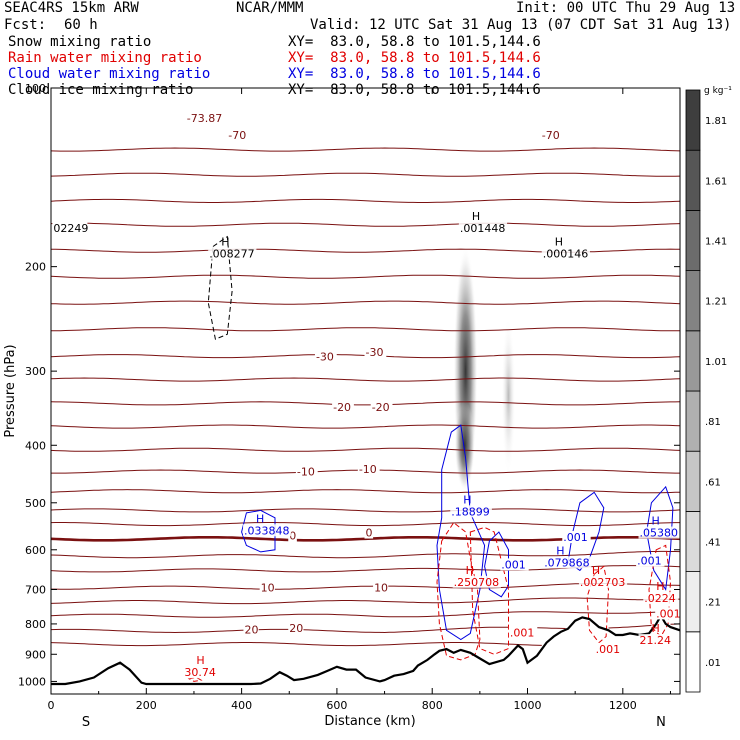 The height and width of the screenshot is (740, 740). I want to click on colorbar-level-label: 1.61, so click(716, 181).